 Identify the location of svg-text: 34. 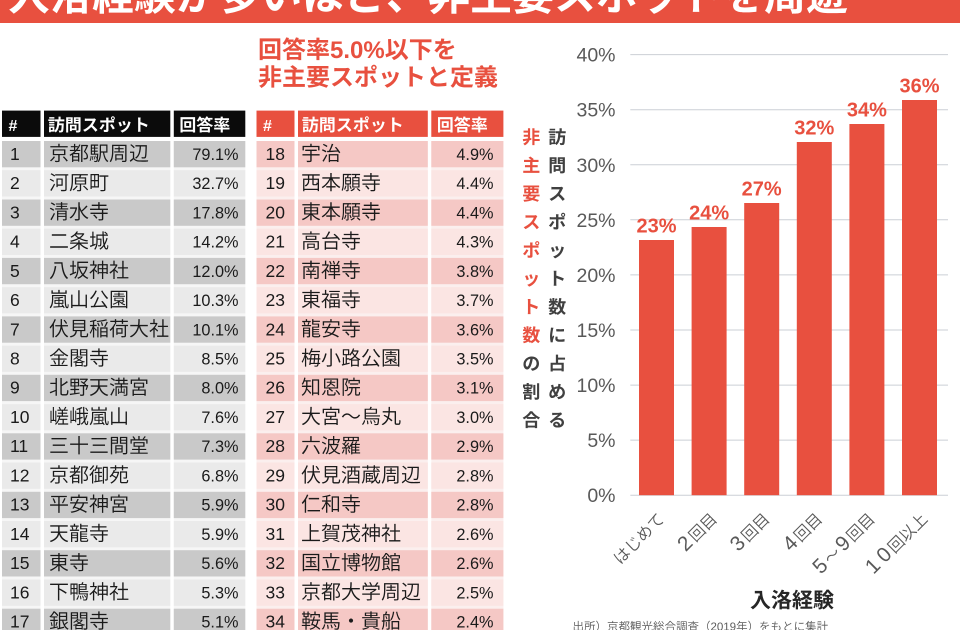
(276, 621).